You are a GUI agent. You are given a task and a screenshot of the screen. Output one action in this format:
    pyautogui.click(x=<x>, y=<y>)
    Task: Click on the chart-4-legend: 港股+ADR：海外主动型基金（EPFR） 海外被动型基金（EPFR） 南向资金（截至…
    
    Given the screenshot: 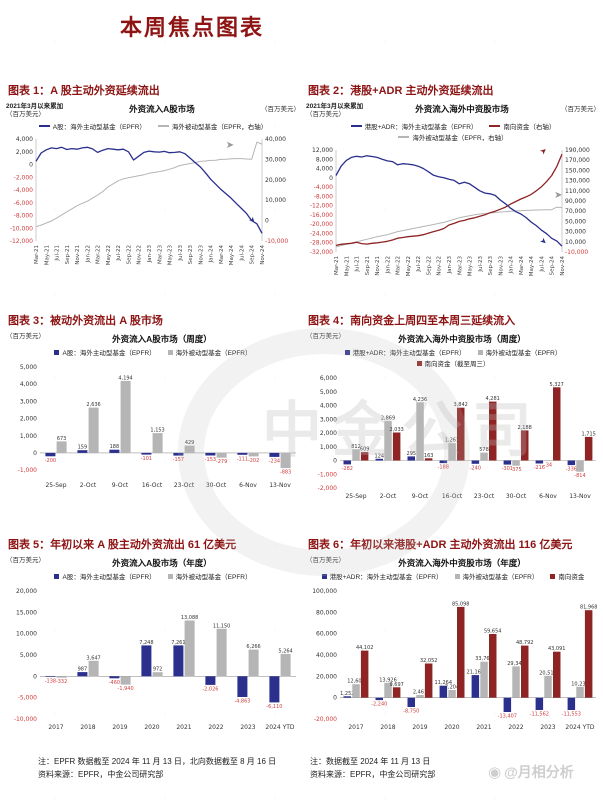 What is the action you would take?
    pyautogui.click(x=453, y=357)
    